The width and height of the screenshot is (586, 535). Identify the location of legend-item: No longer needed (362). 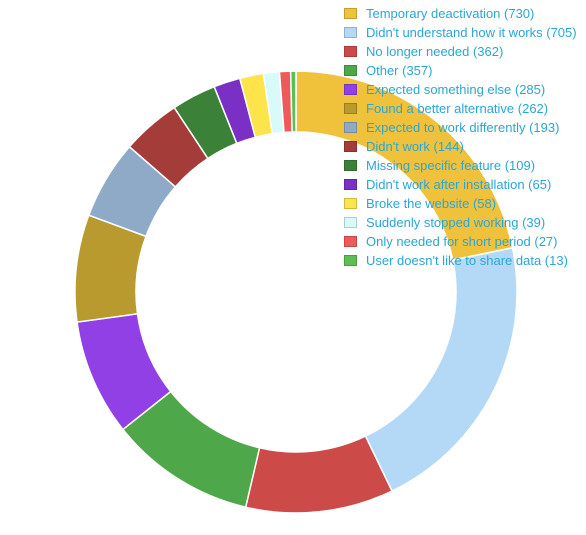
(460, 51).